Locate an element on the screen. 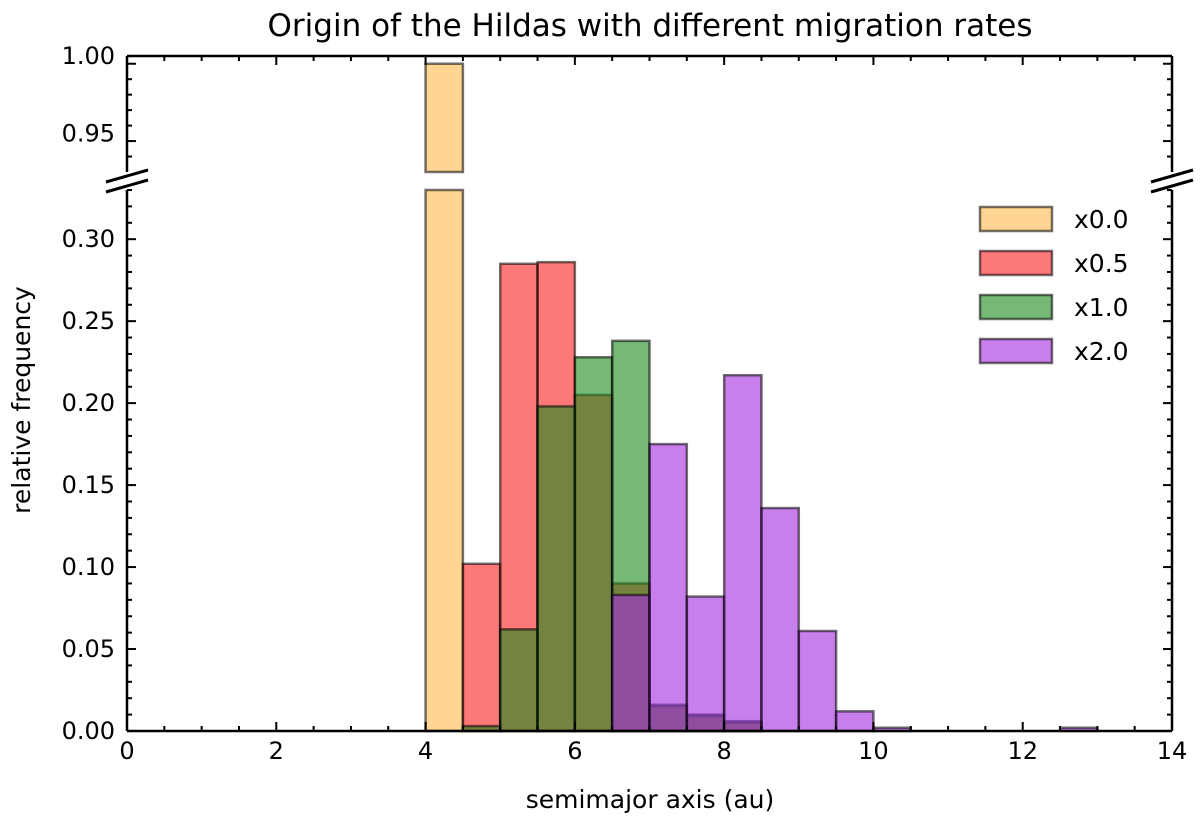 This screenshot has height=821, width=1200. bar-x1.0-bin-1 is located at coordinates (518, 680).